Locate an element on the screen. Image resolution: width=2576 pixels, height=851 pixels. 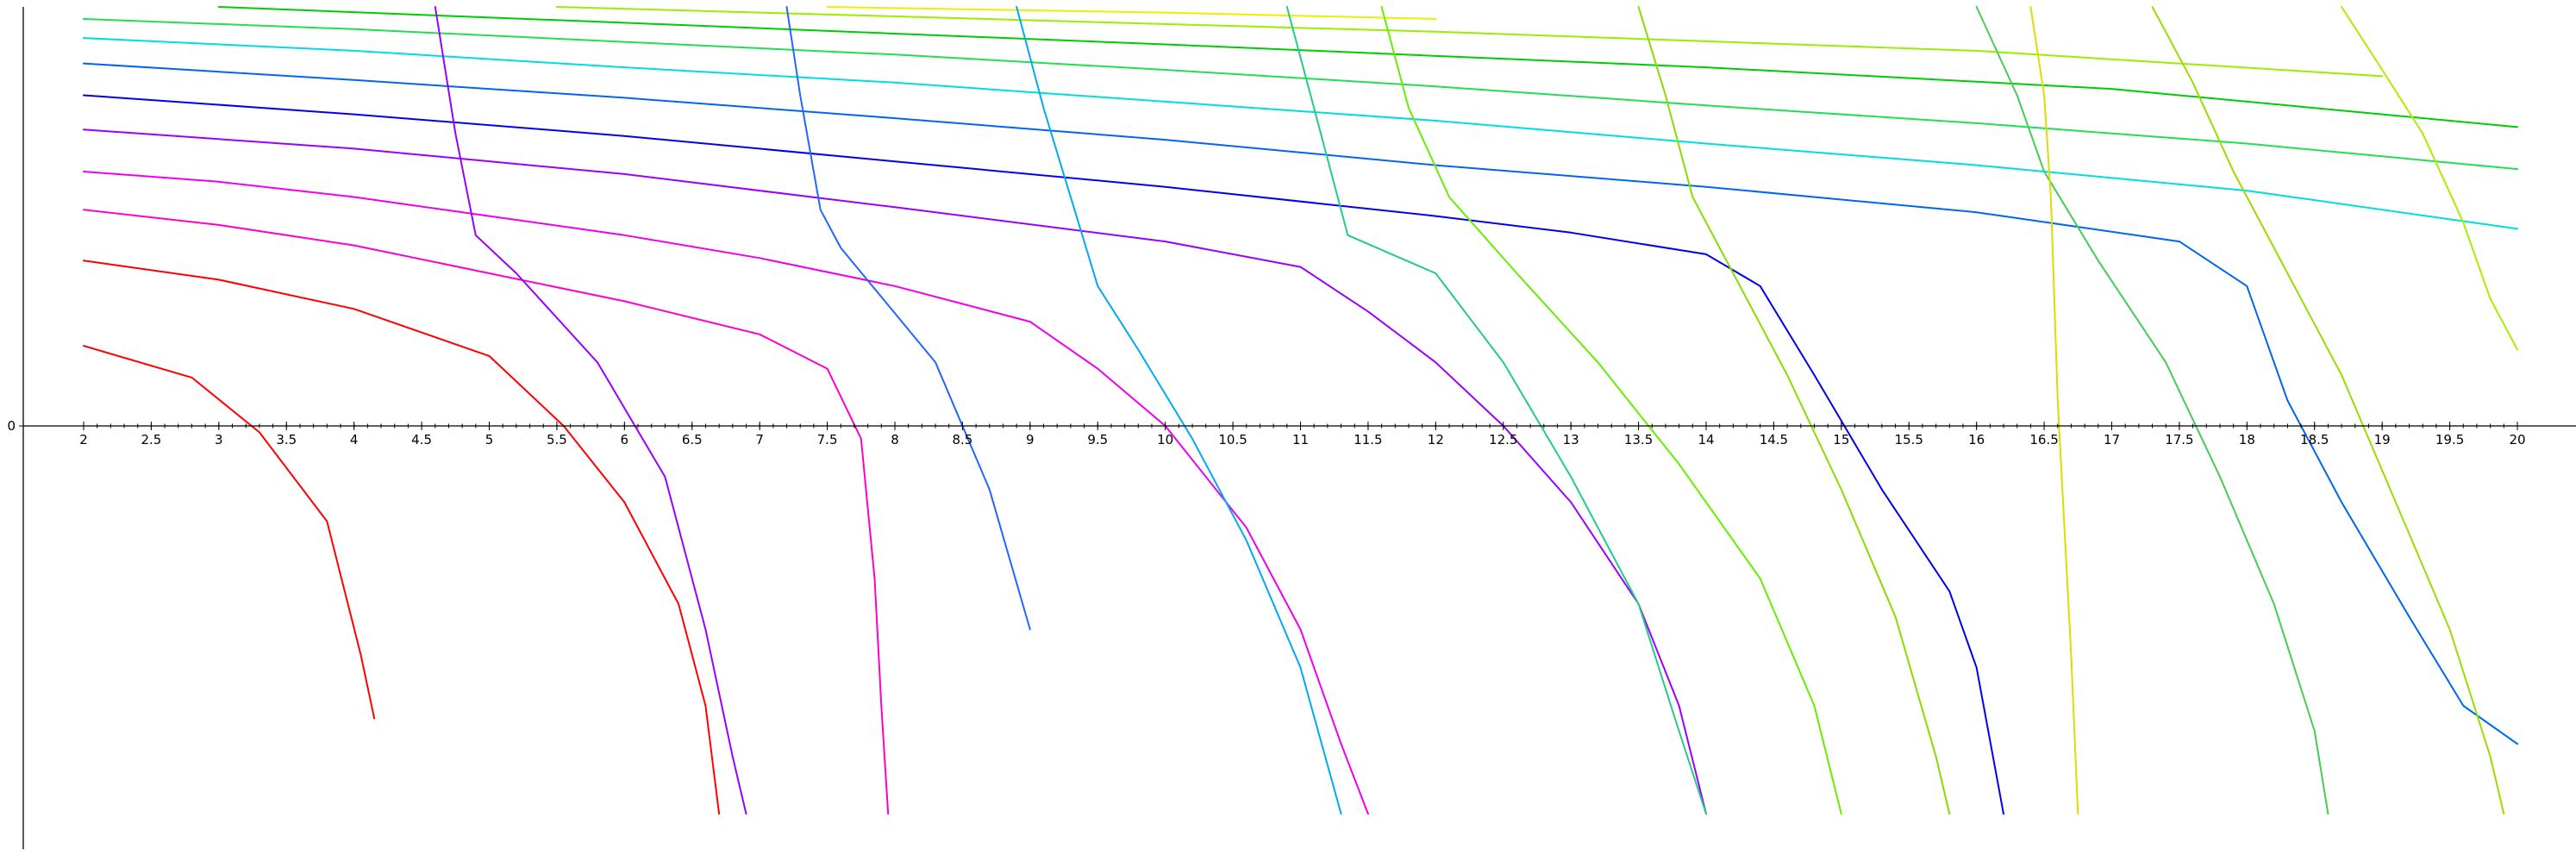
x-tick-label: 16.5 is located at coordinates (2044, 440).